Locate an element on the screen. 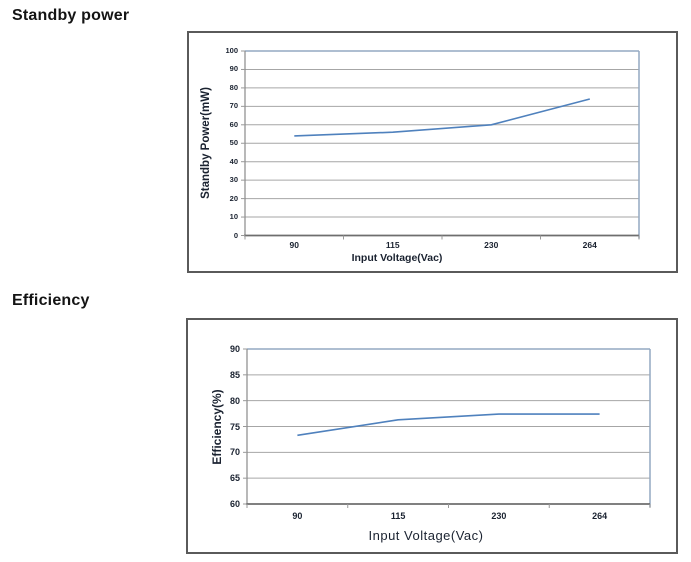 The width and height of the screenshot is (691, 562). y-tick-label: 40 is located at coordinates (233, 161).